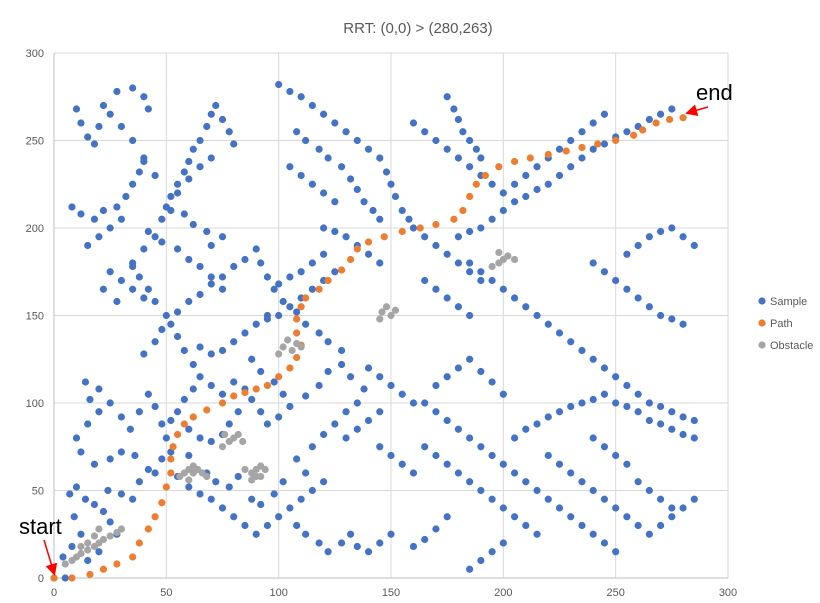 The image size is (820, 603). I want to click on legend-item-path: Path, so click(775, 324).